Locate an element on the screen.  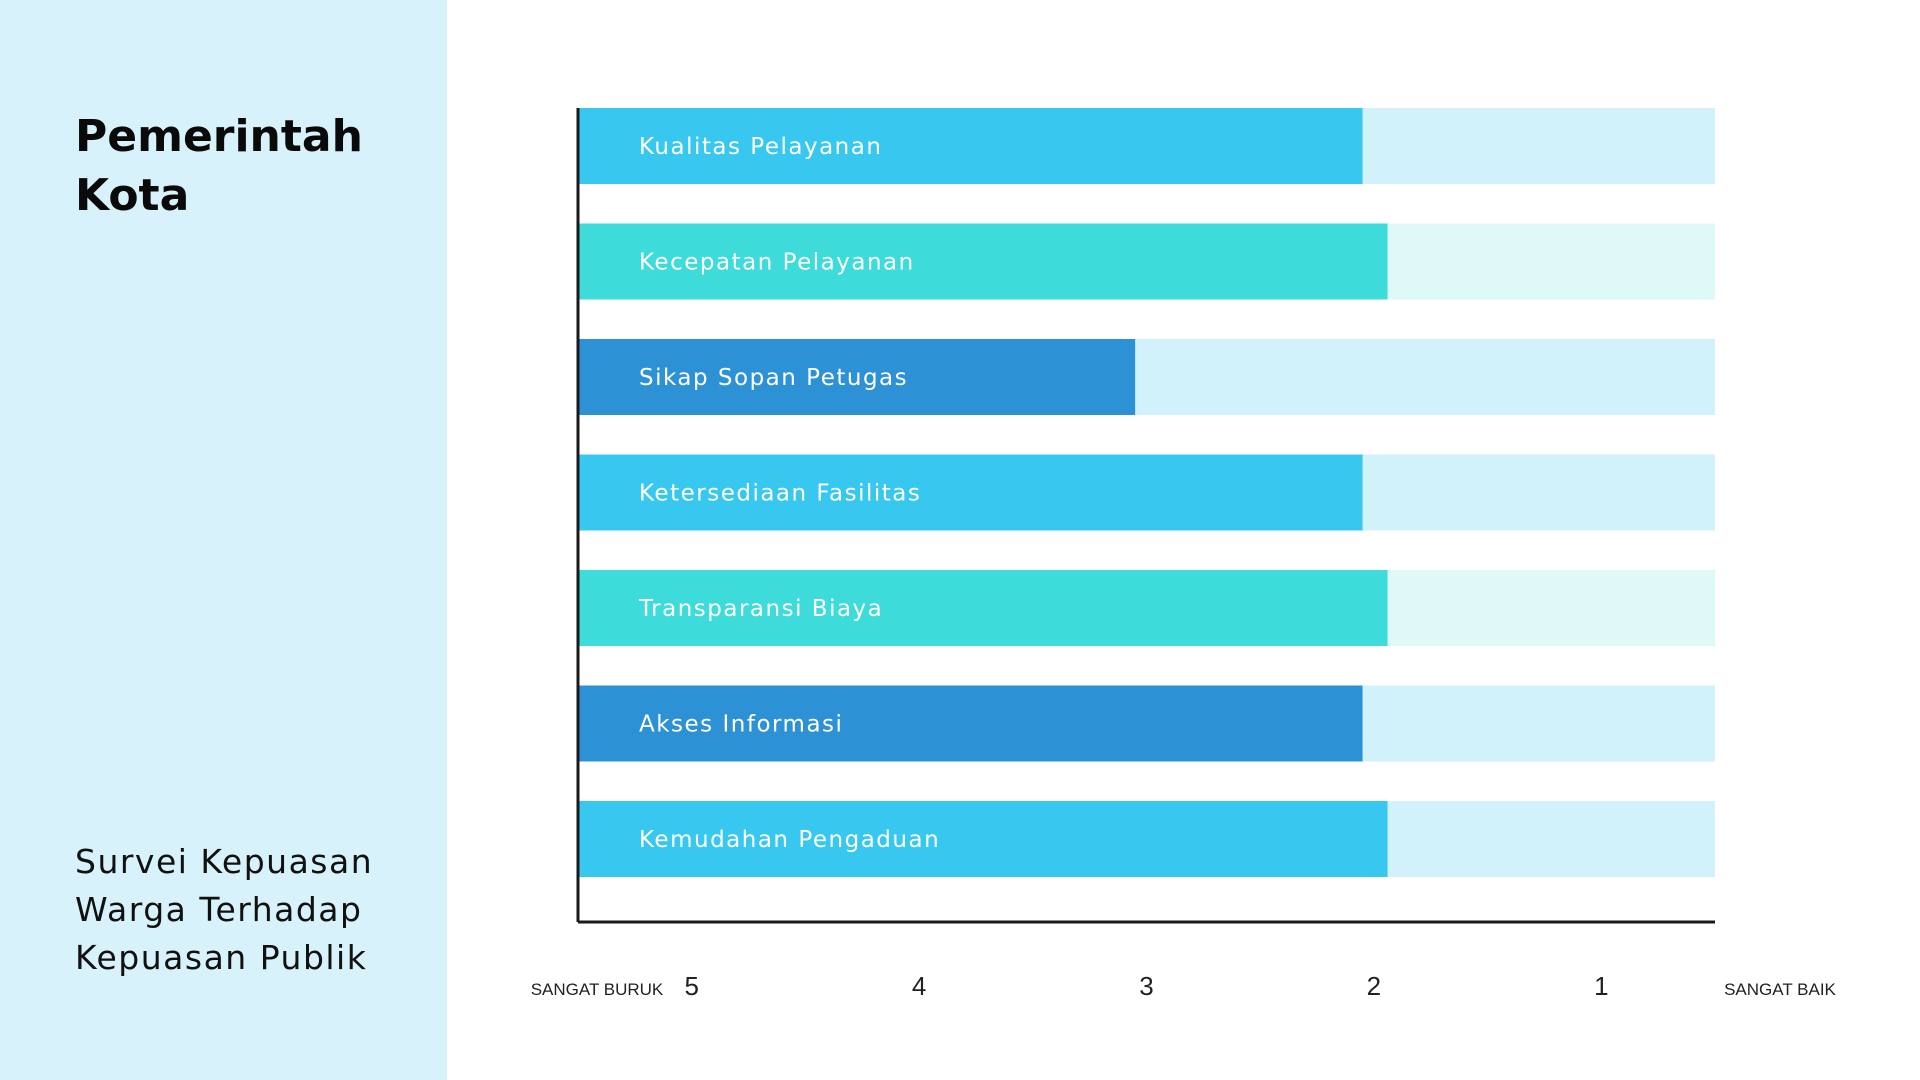
x-tick-label: 3 is located at coordinates (1146, 986).